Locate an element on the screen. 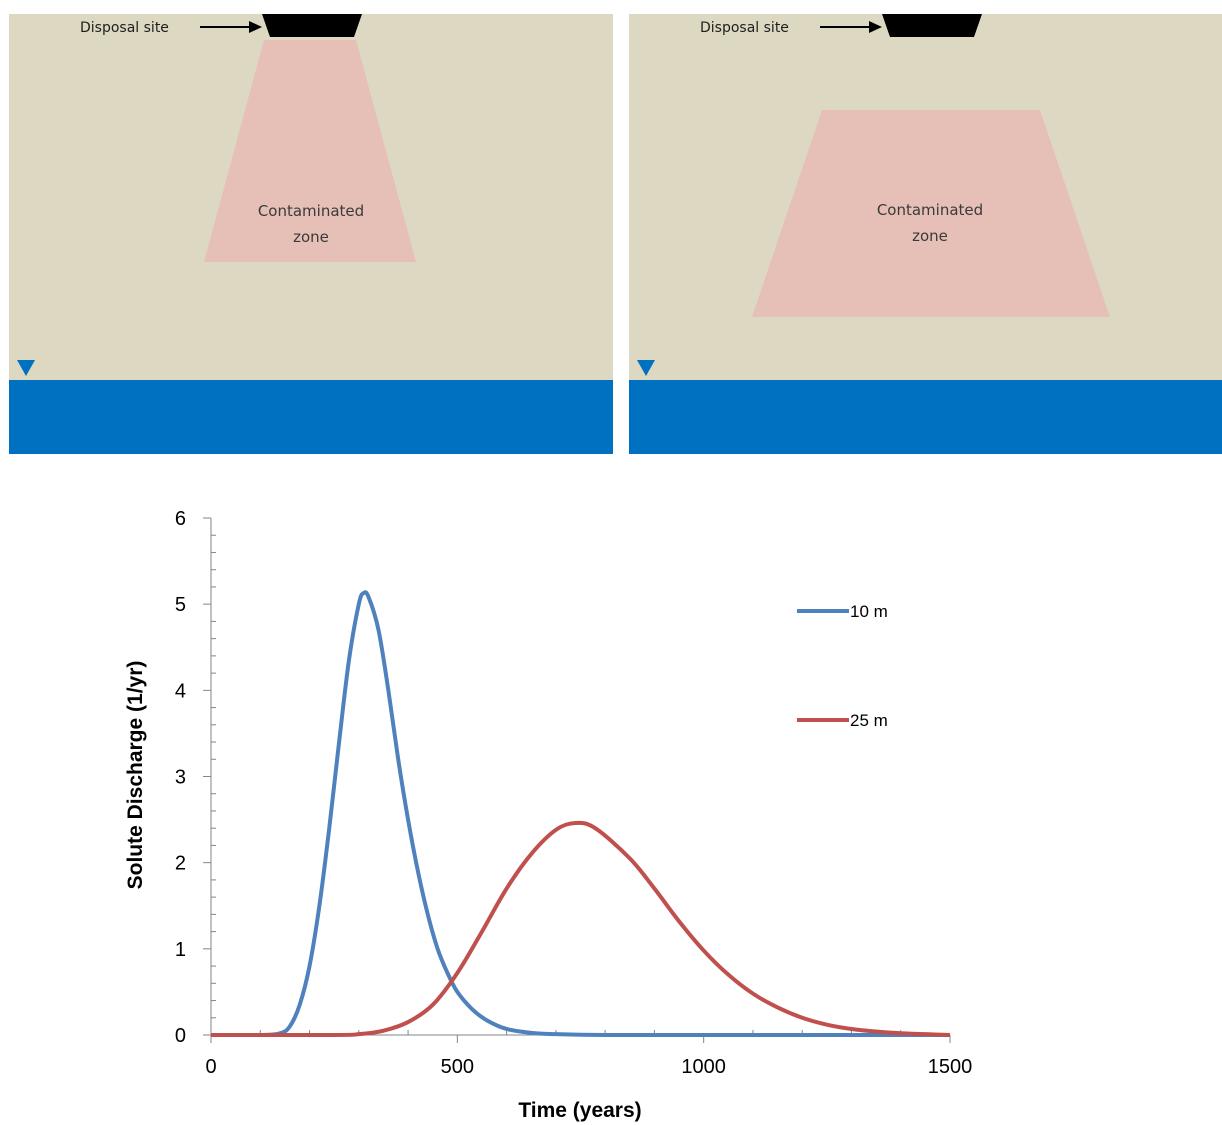 This screenshot has width=1222, height=1125. x-tick-label: 0 is located at coordinates (210, 1067).